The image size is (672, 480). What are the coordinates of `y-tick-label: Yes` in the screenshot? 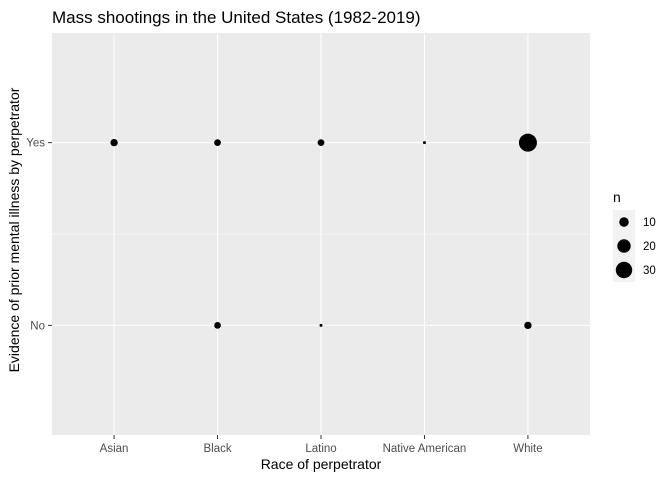 It's located at (35, 144).